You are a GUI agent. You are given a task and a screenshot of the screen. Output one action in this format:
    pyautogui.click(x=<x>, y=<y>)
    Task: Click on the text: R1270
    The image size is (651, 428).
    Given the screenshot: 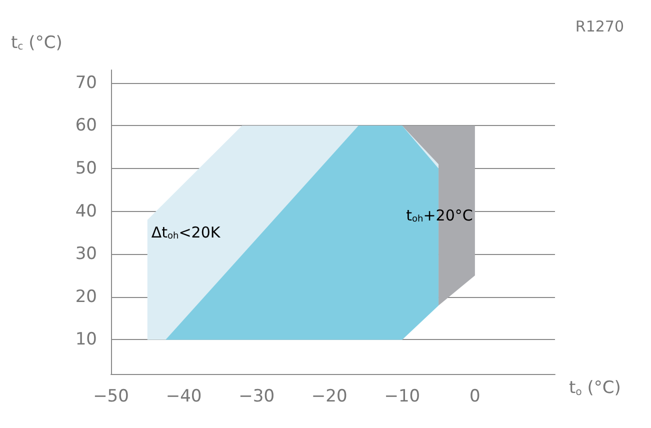 What is the action you would take?
    pyautogui.click(x=599, y=27)
    